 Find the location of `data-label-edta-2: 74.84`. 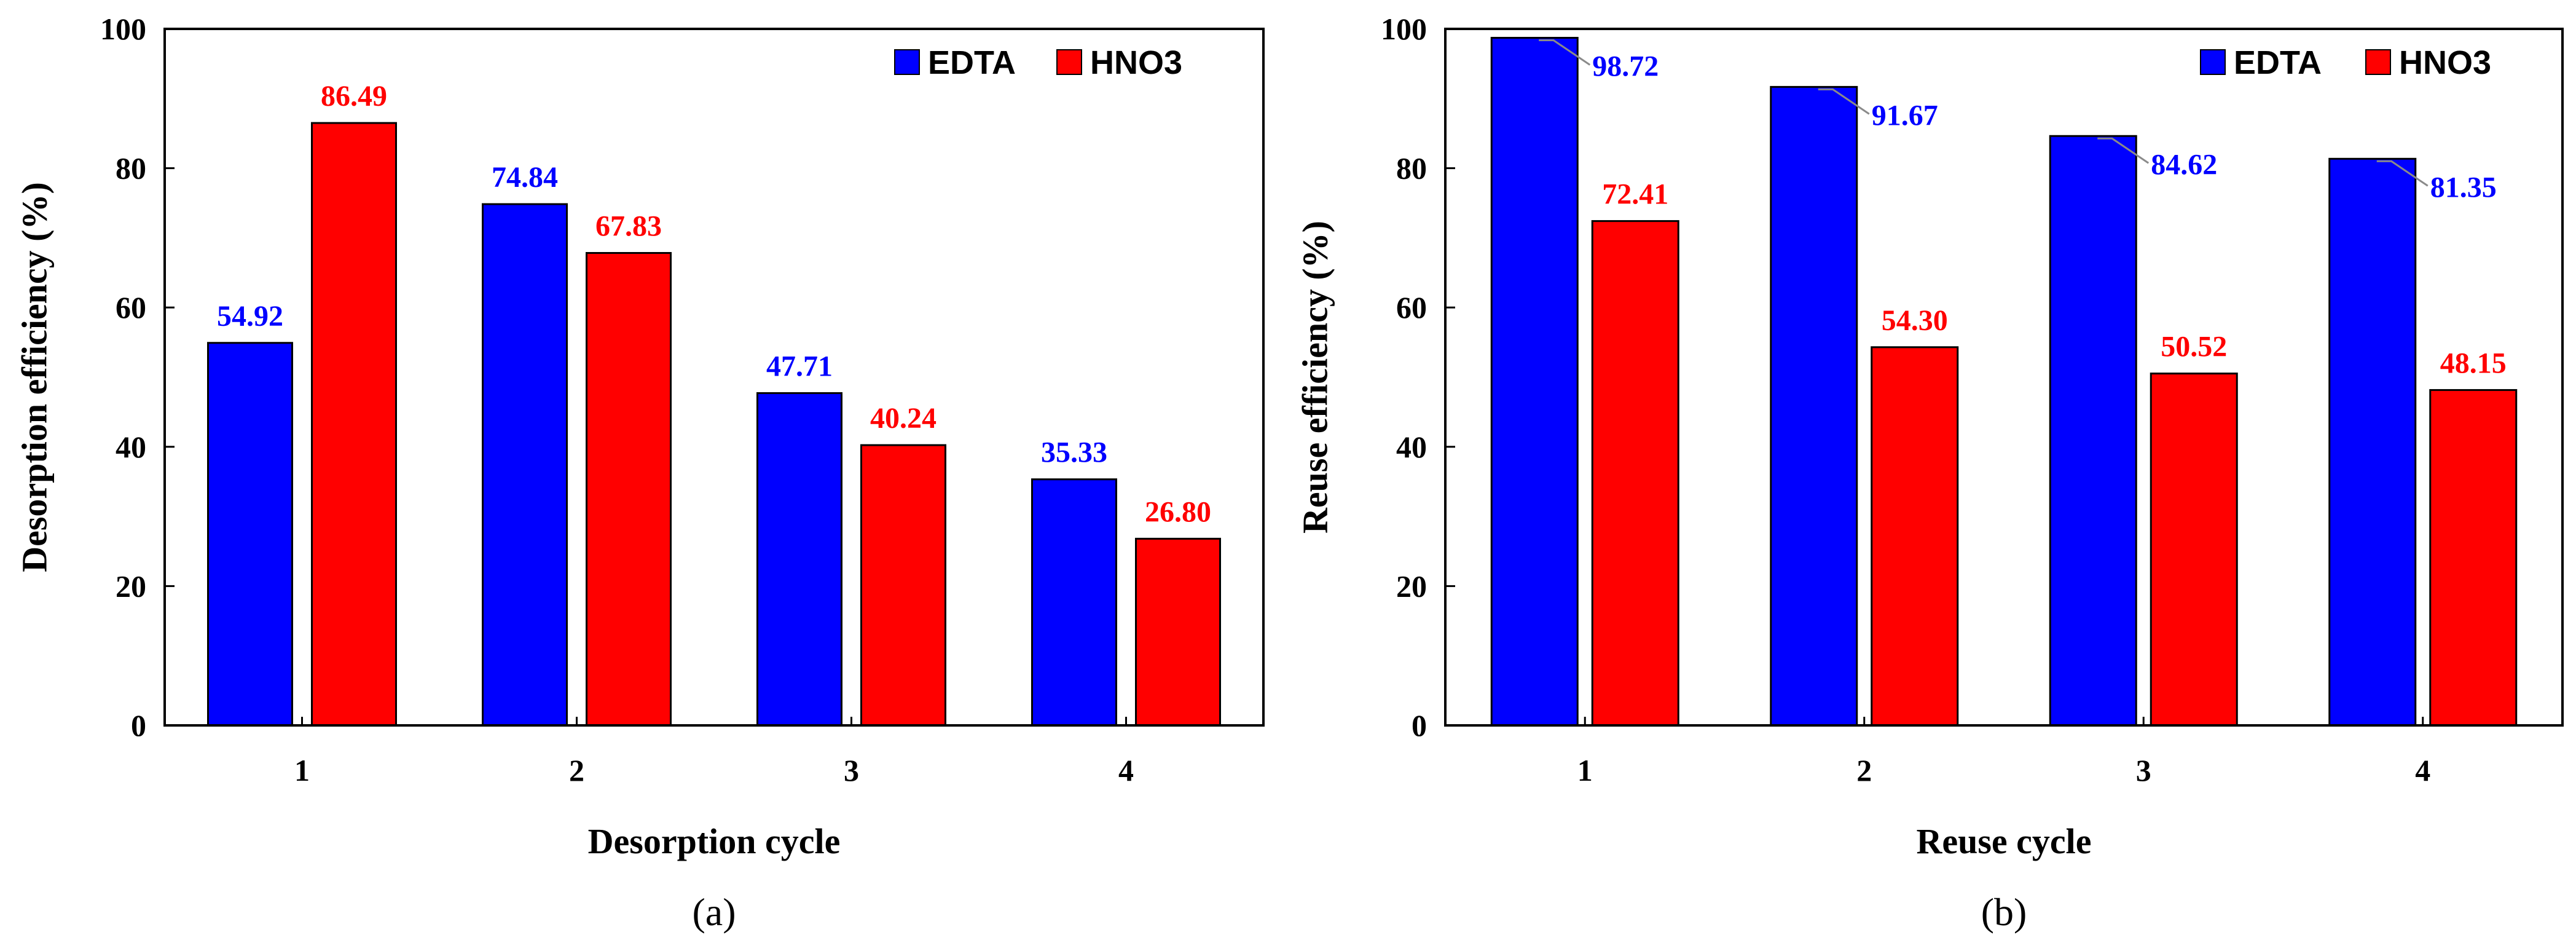

data-label-edta-2: 74.84 is located at coordinates (525, 178).